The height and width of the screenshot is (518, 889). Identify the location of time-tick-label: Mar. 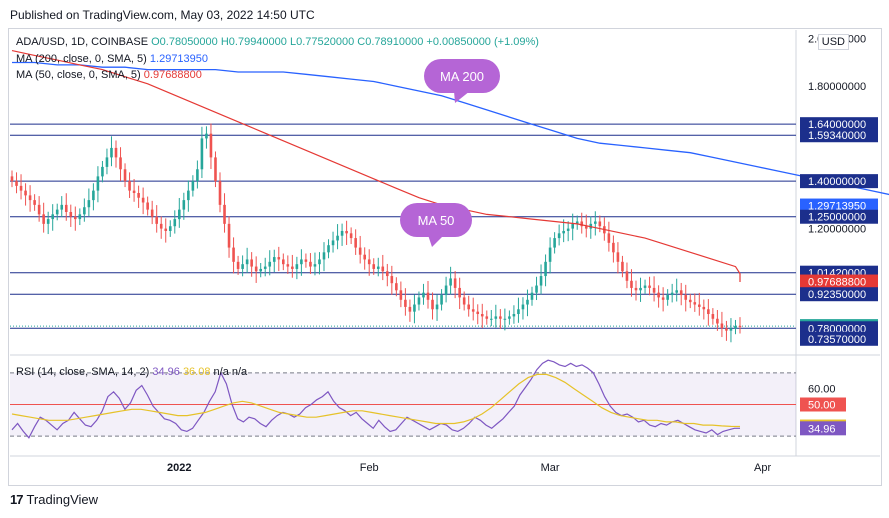
(550, 468).